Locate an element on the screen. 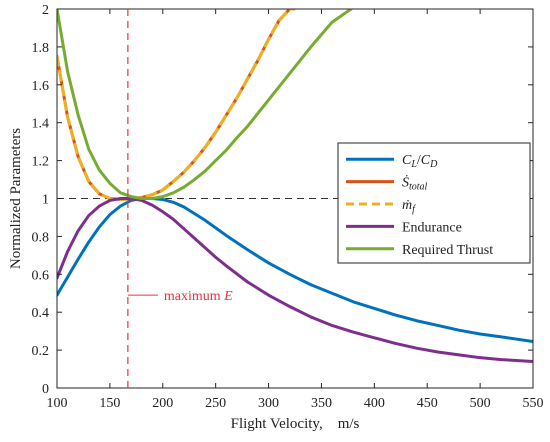 The width and height of the screenshot is (550, 442). legend-label-stotal: Ṡtotal is located at coordinates (415, 183).